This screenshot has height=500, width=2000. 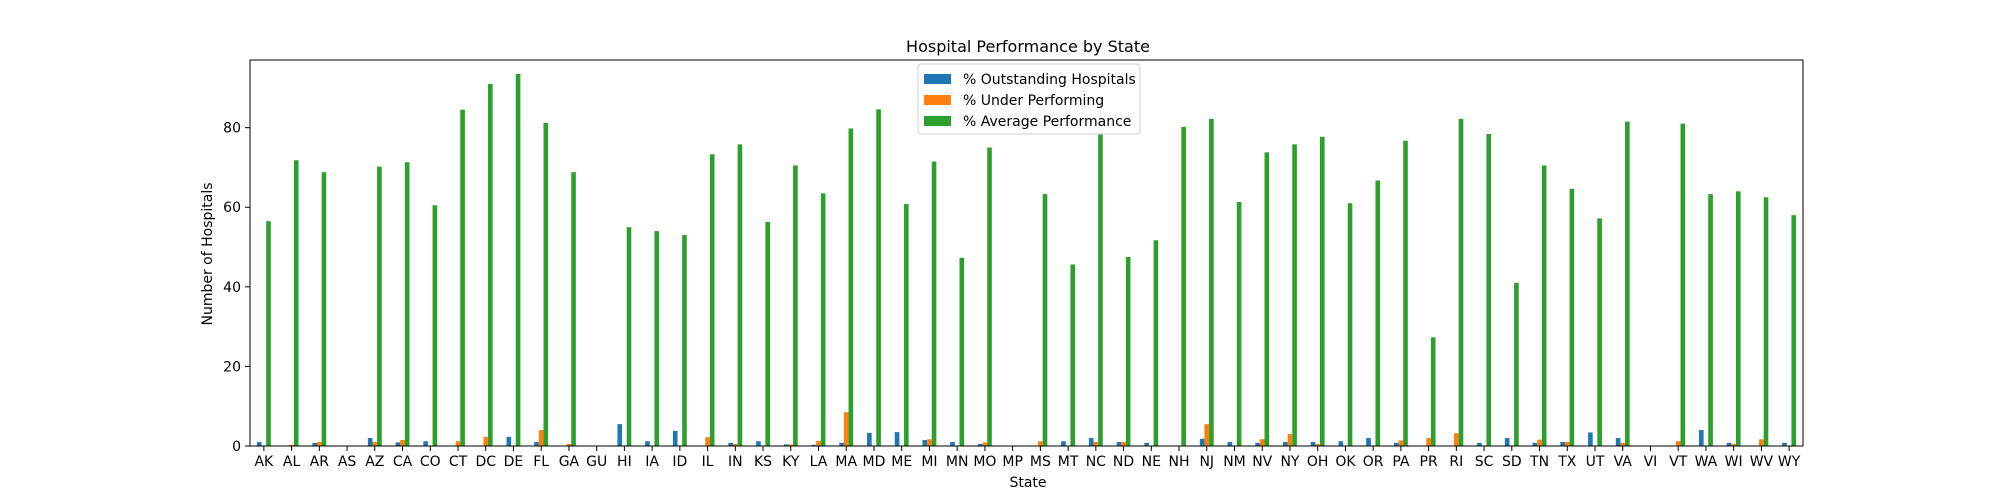 What do you see at coordinates (485, 462) in the screenshot?
I see `x-tick-label: DC` at bounding box center [485, 462].